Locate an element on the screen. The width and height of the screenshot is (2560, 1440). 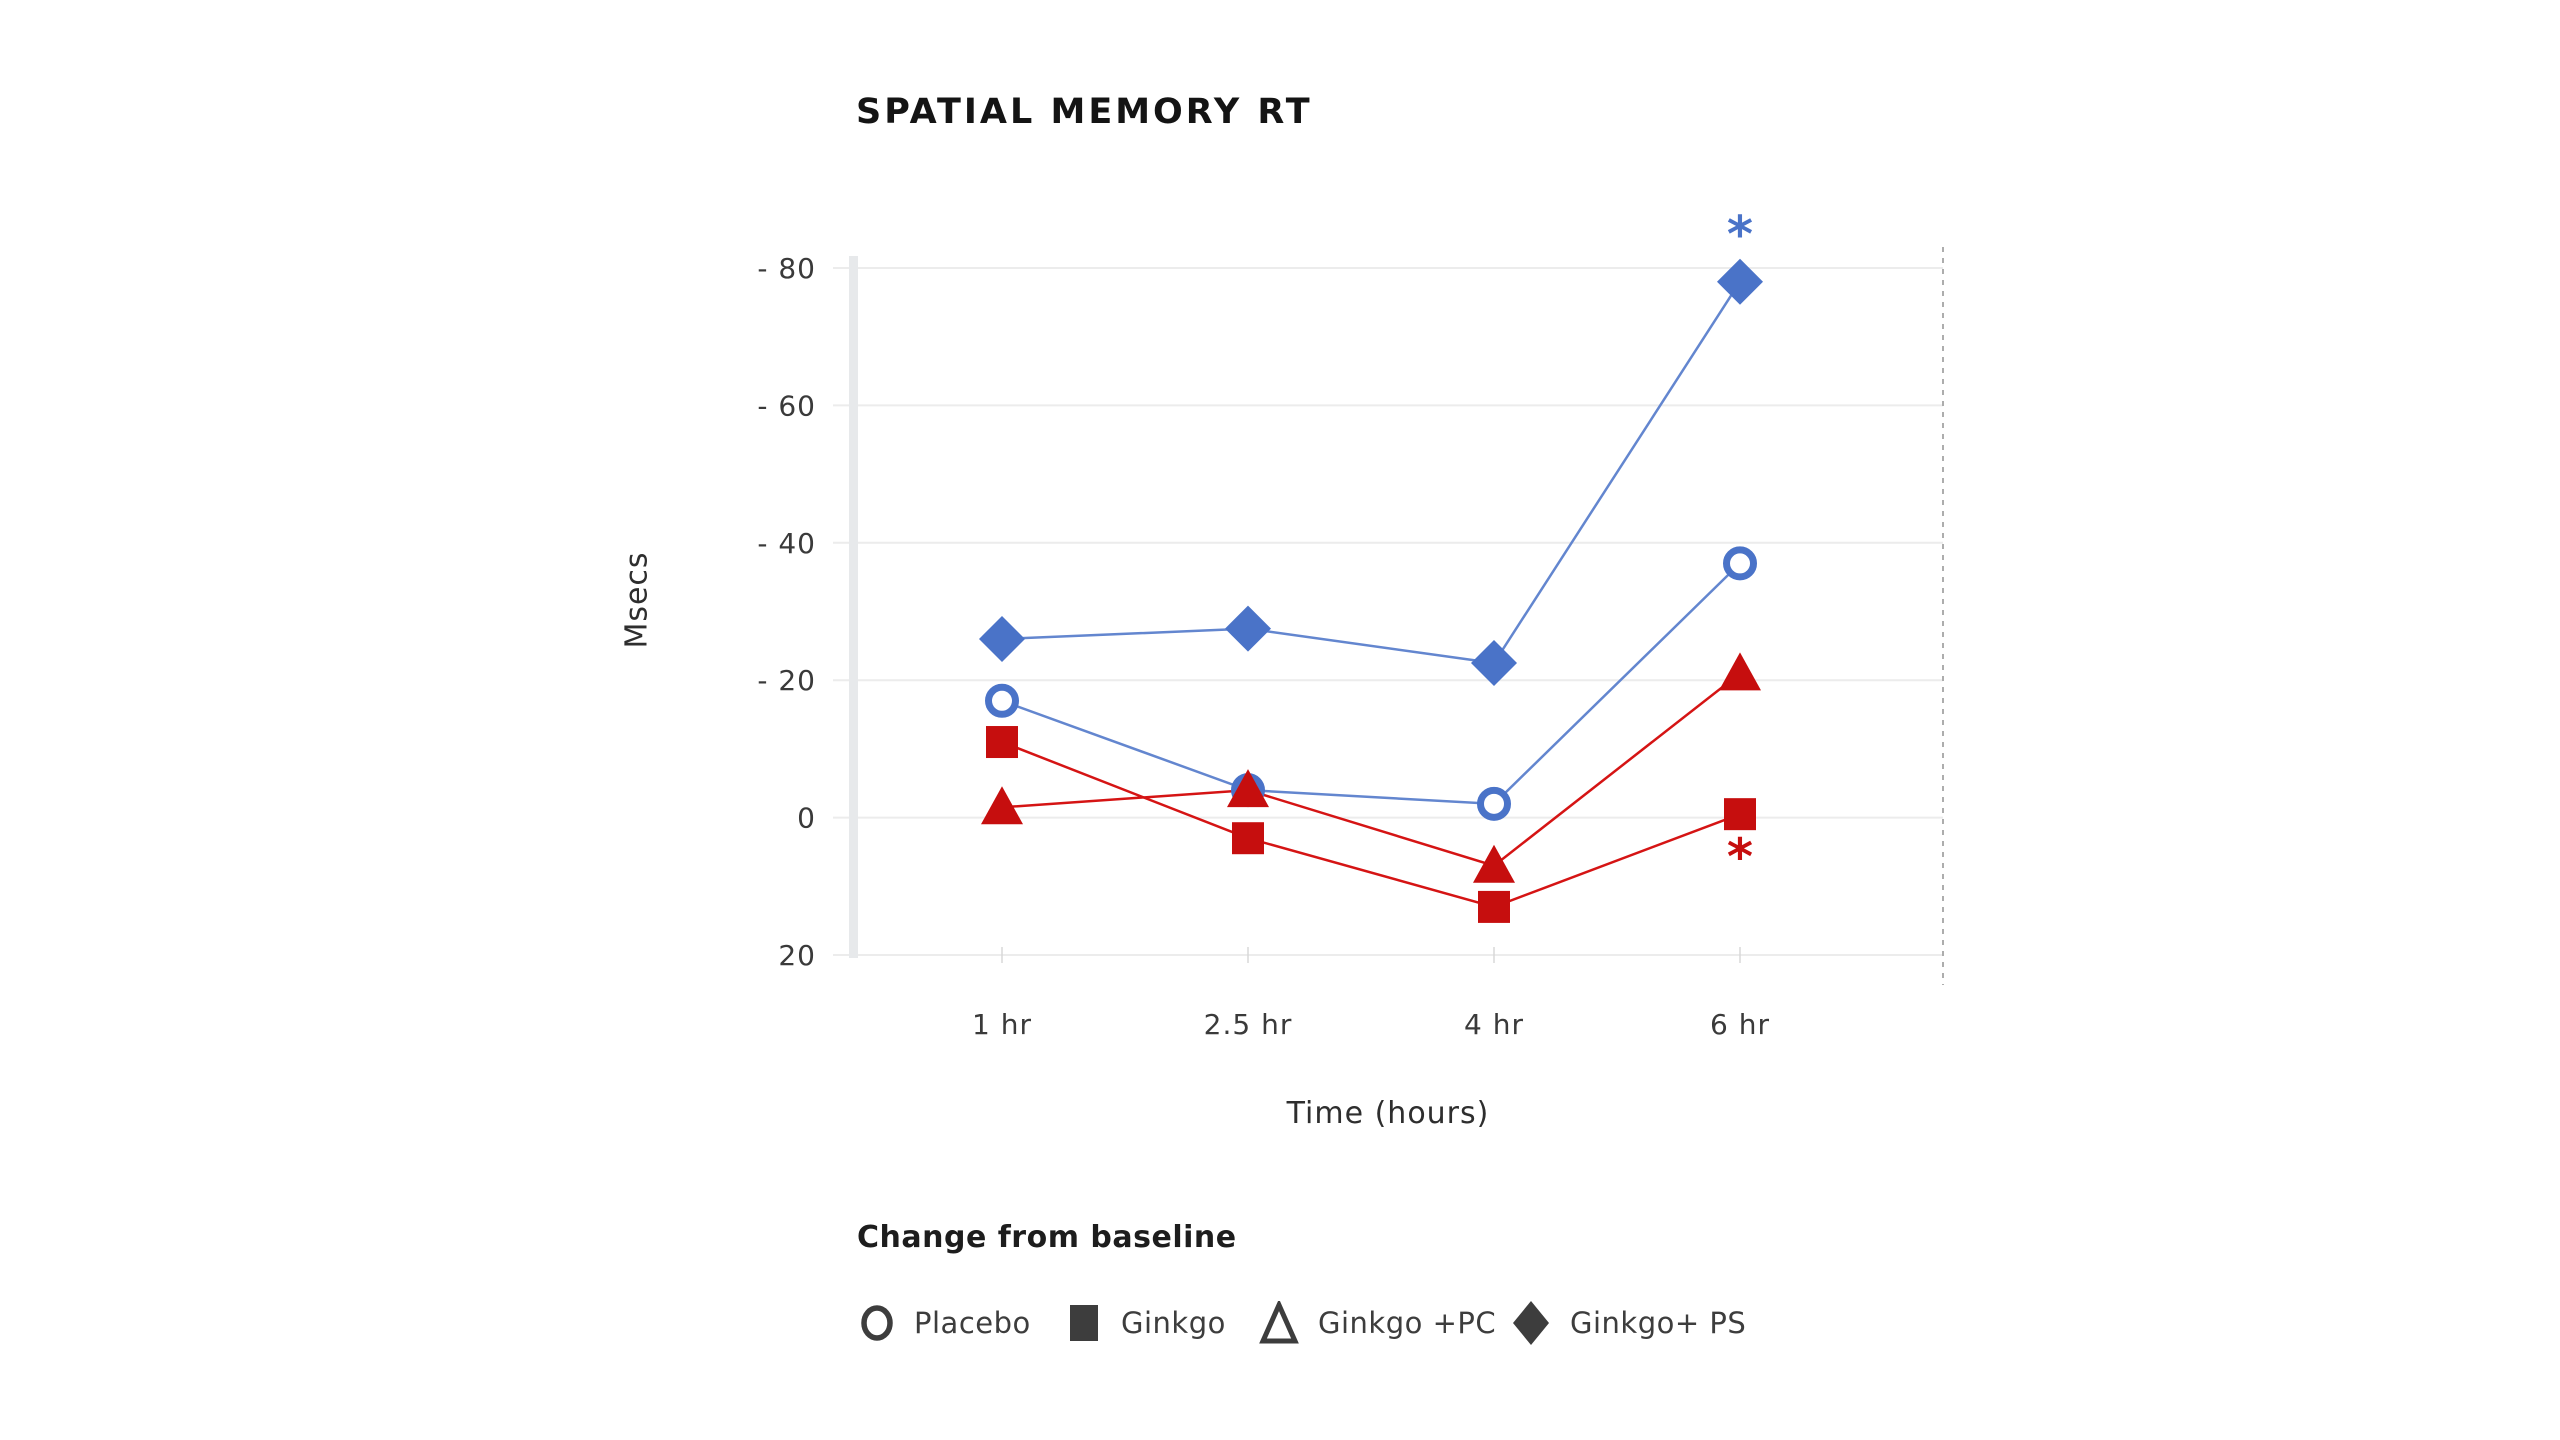
series-line-ginkgo-pc is located at coordinates (1371, 770).